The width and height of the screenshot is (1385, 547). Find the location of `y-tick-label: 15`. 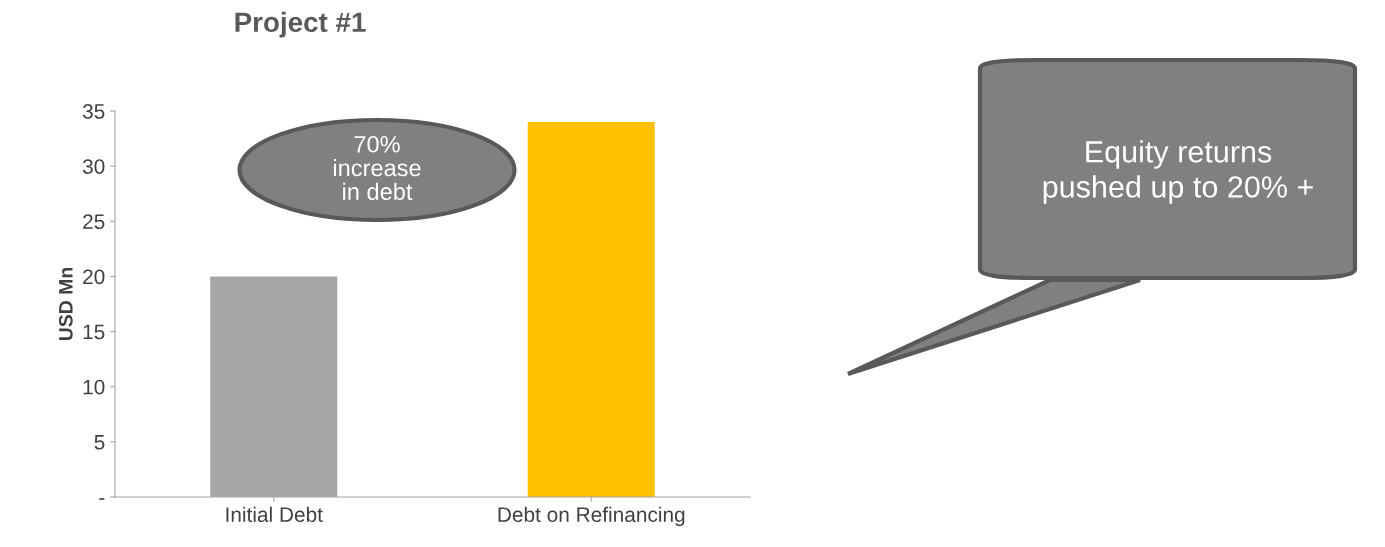

y-tick-label: 15 is located at coordinates (94, 332).